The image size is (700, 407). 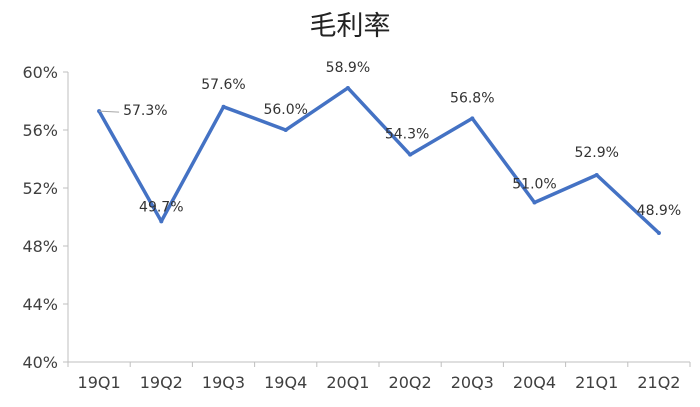 I want to click on data-label: 56.0%, so click(x=285, y=110).